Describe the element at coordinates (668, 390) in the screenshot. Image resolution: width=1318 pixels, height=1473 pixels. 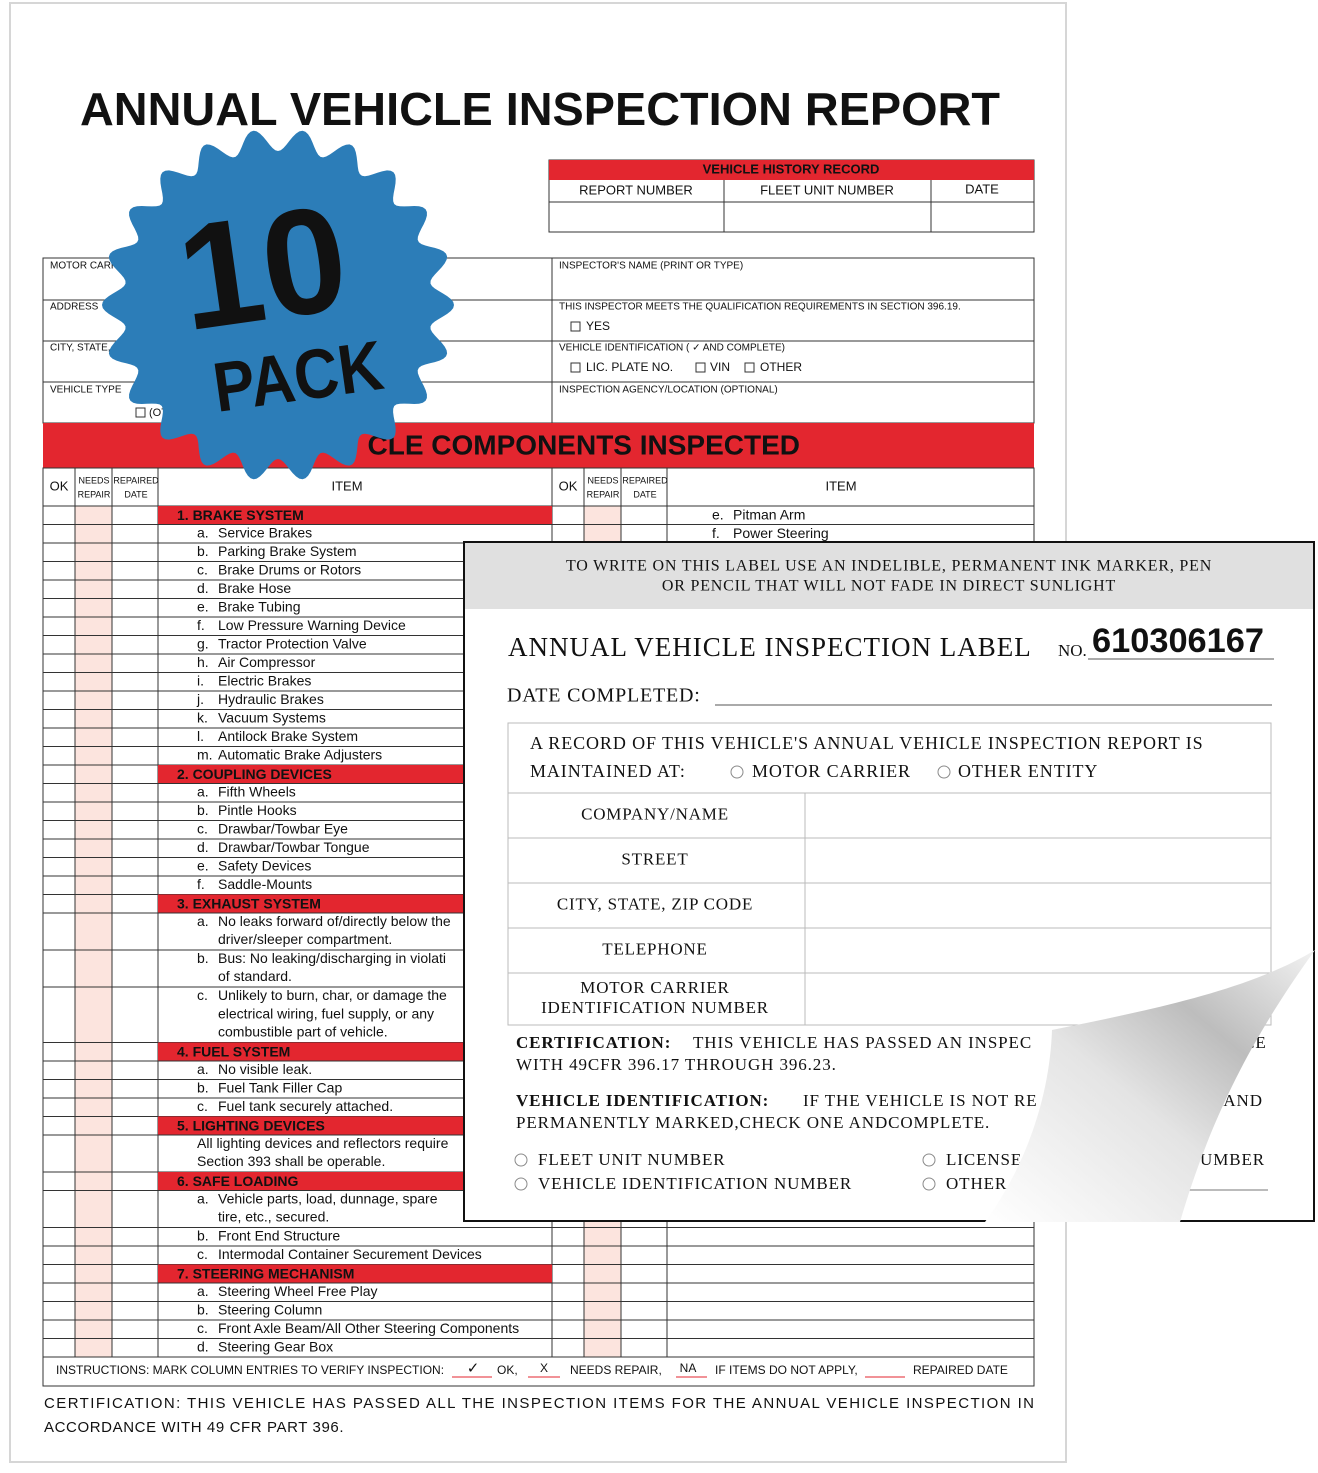
I see `info-field-label: INSPECTION AGENCY/LOCATION (OPTIONAL)` at that location.